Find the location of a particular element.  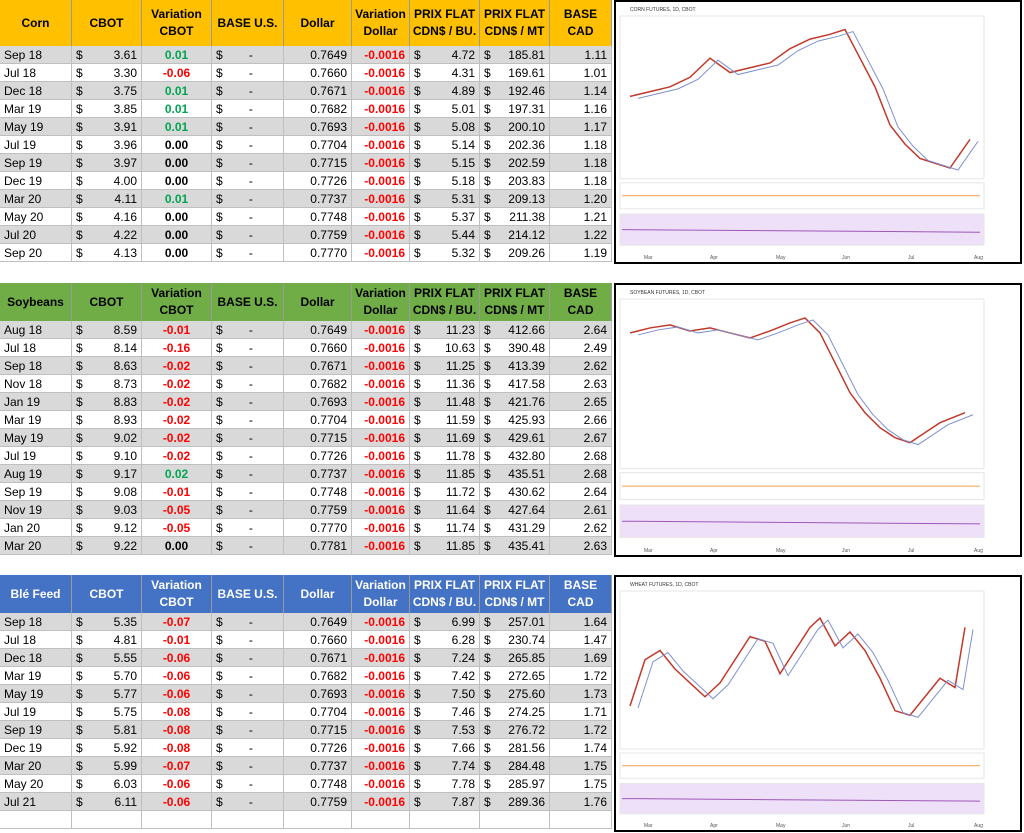

cbot-variation: -0.05 is located at coordinates (176, 510).